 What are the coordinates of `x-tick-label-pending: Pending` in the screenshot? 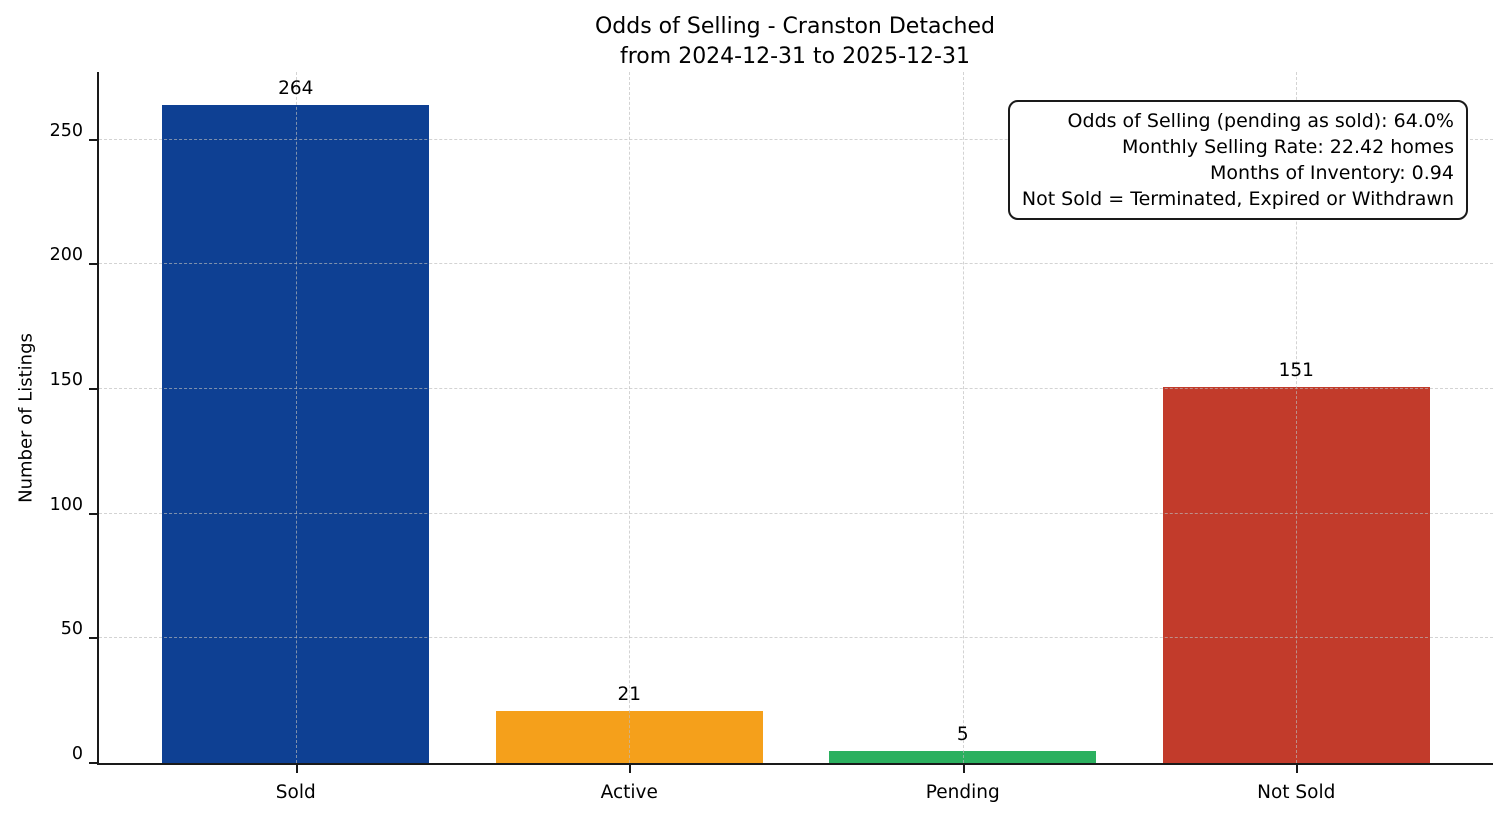 It's located at (962, 792).